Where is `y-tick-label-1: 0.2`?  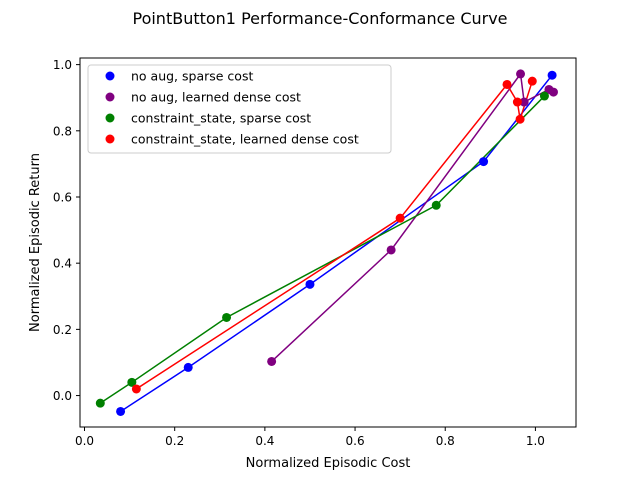 y-tick-label-1: 0.2 is located at coordinates (62, 330).